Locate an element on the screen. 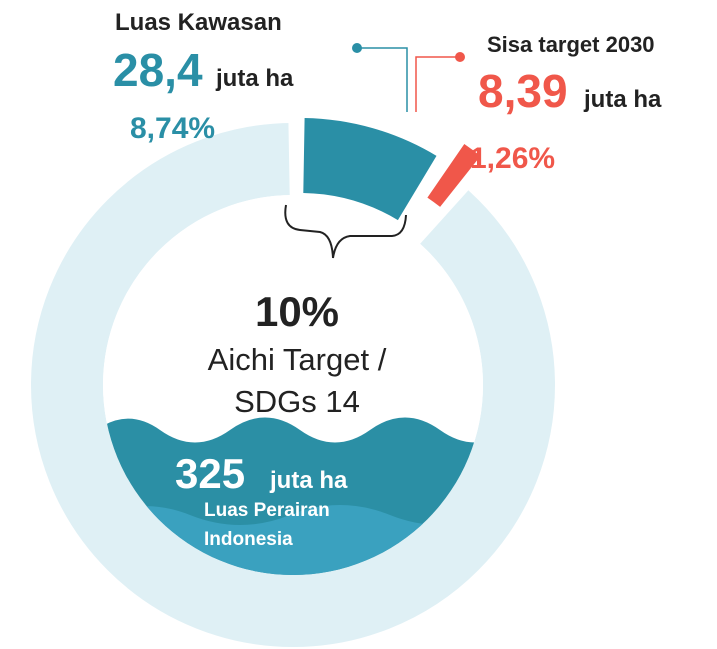  area-value: 28,4 is located at coordinates (158, 70).